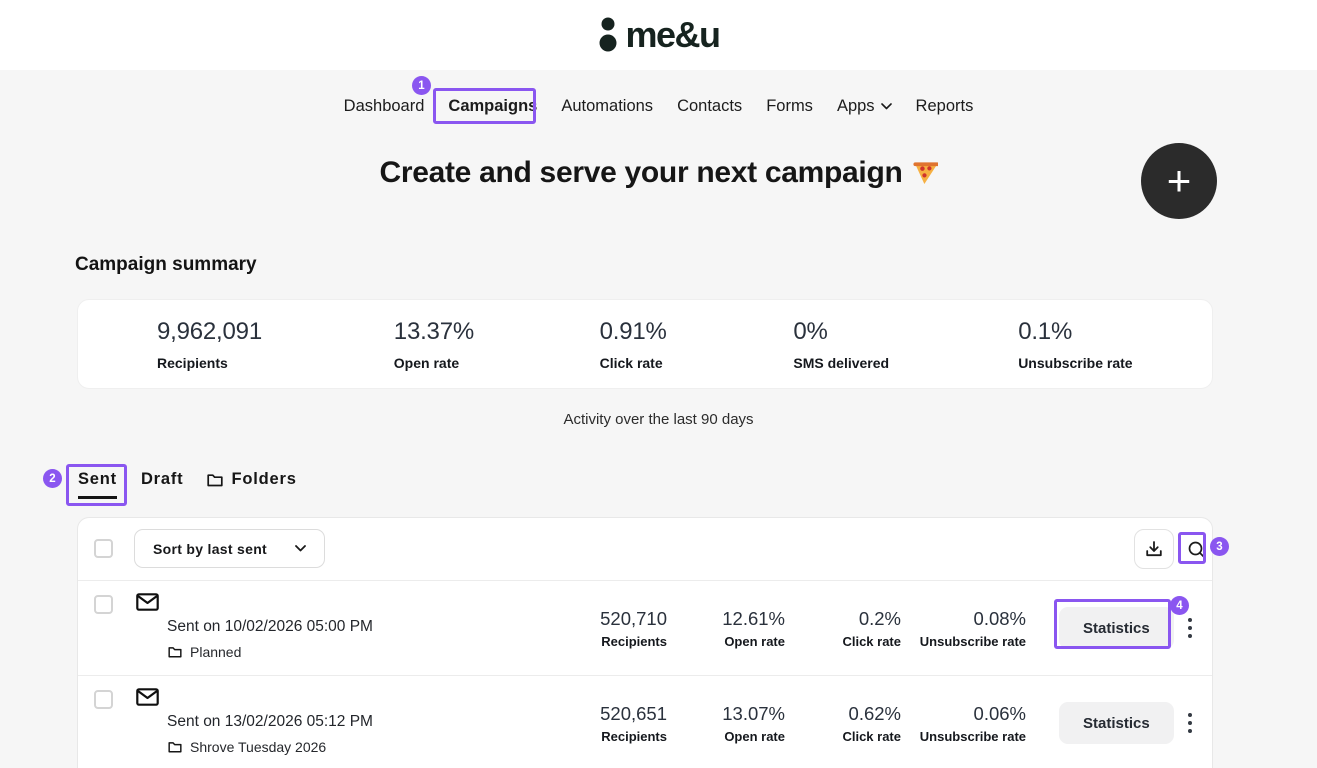  I want to click on row-stat-open-rate: 13.07% Open rate, so click(753, 723).